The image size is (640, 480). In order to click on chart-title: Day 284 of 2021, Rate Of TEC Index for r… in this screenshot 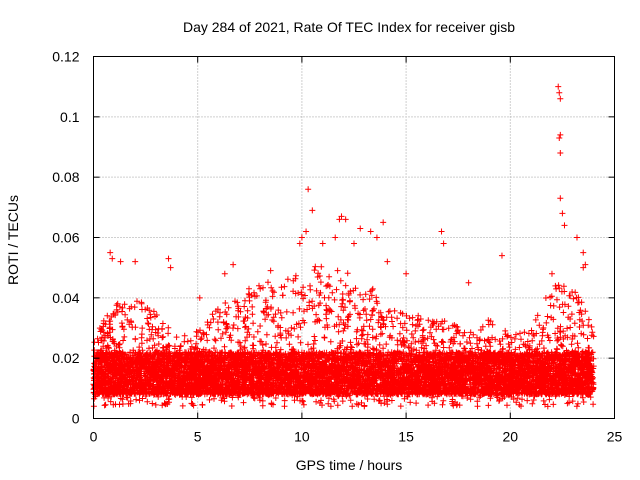, I will do `click(349, 27)`.